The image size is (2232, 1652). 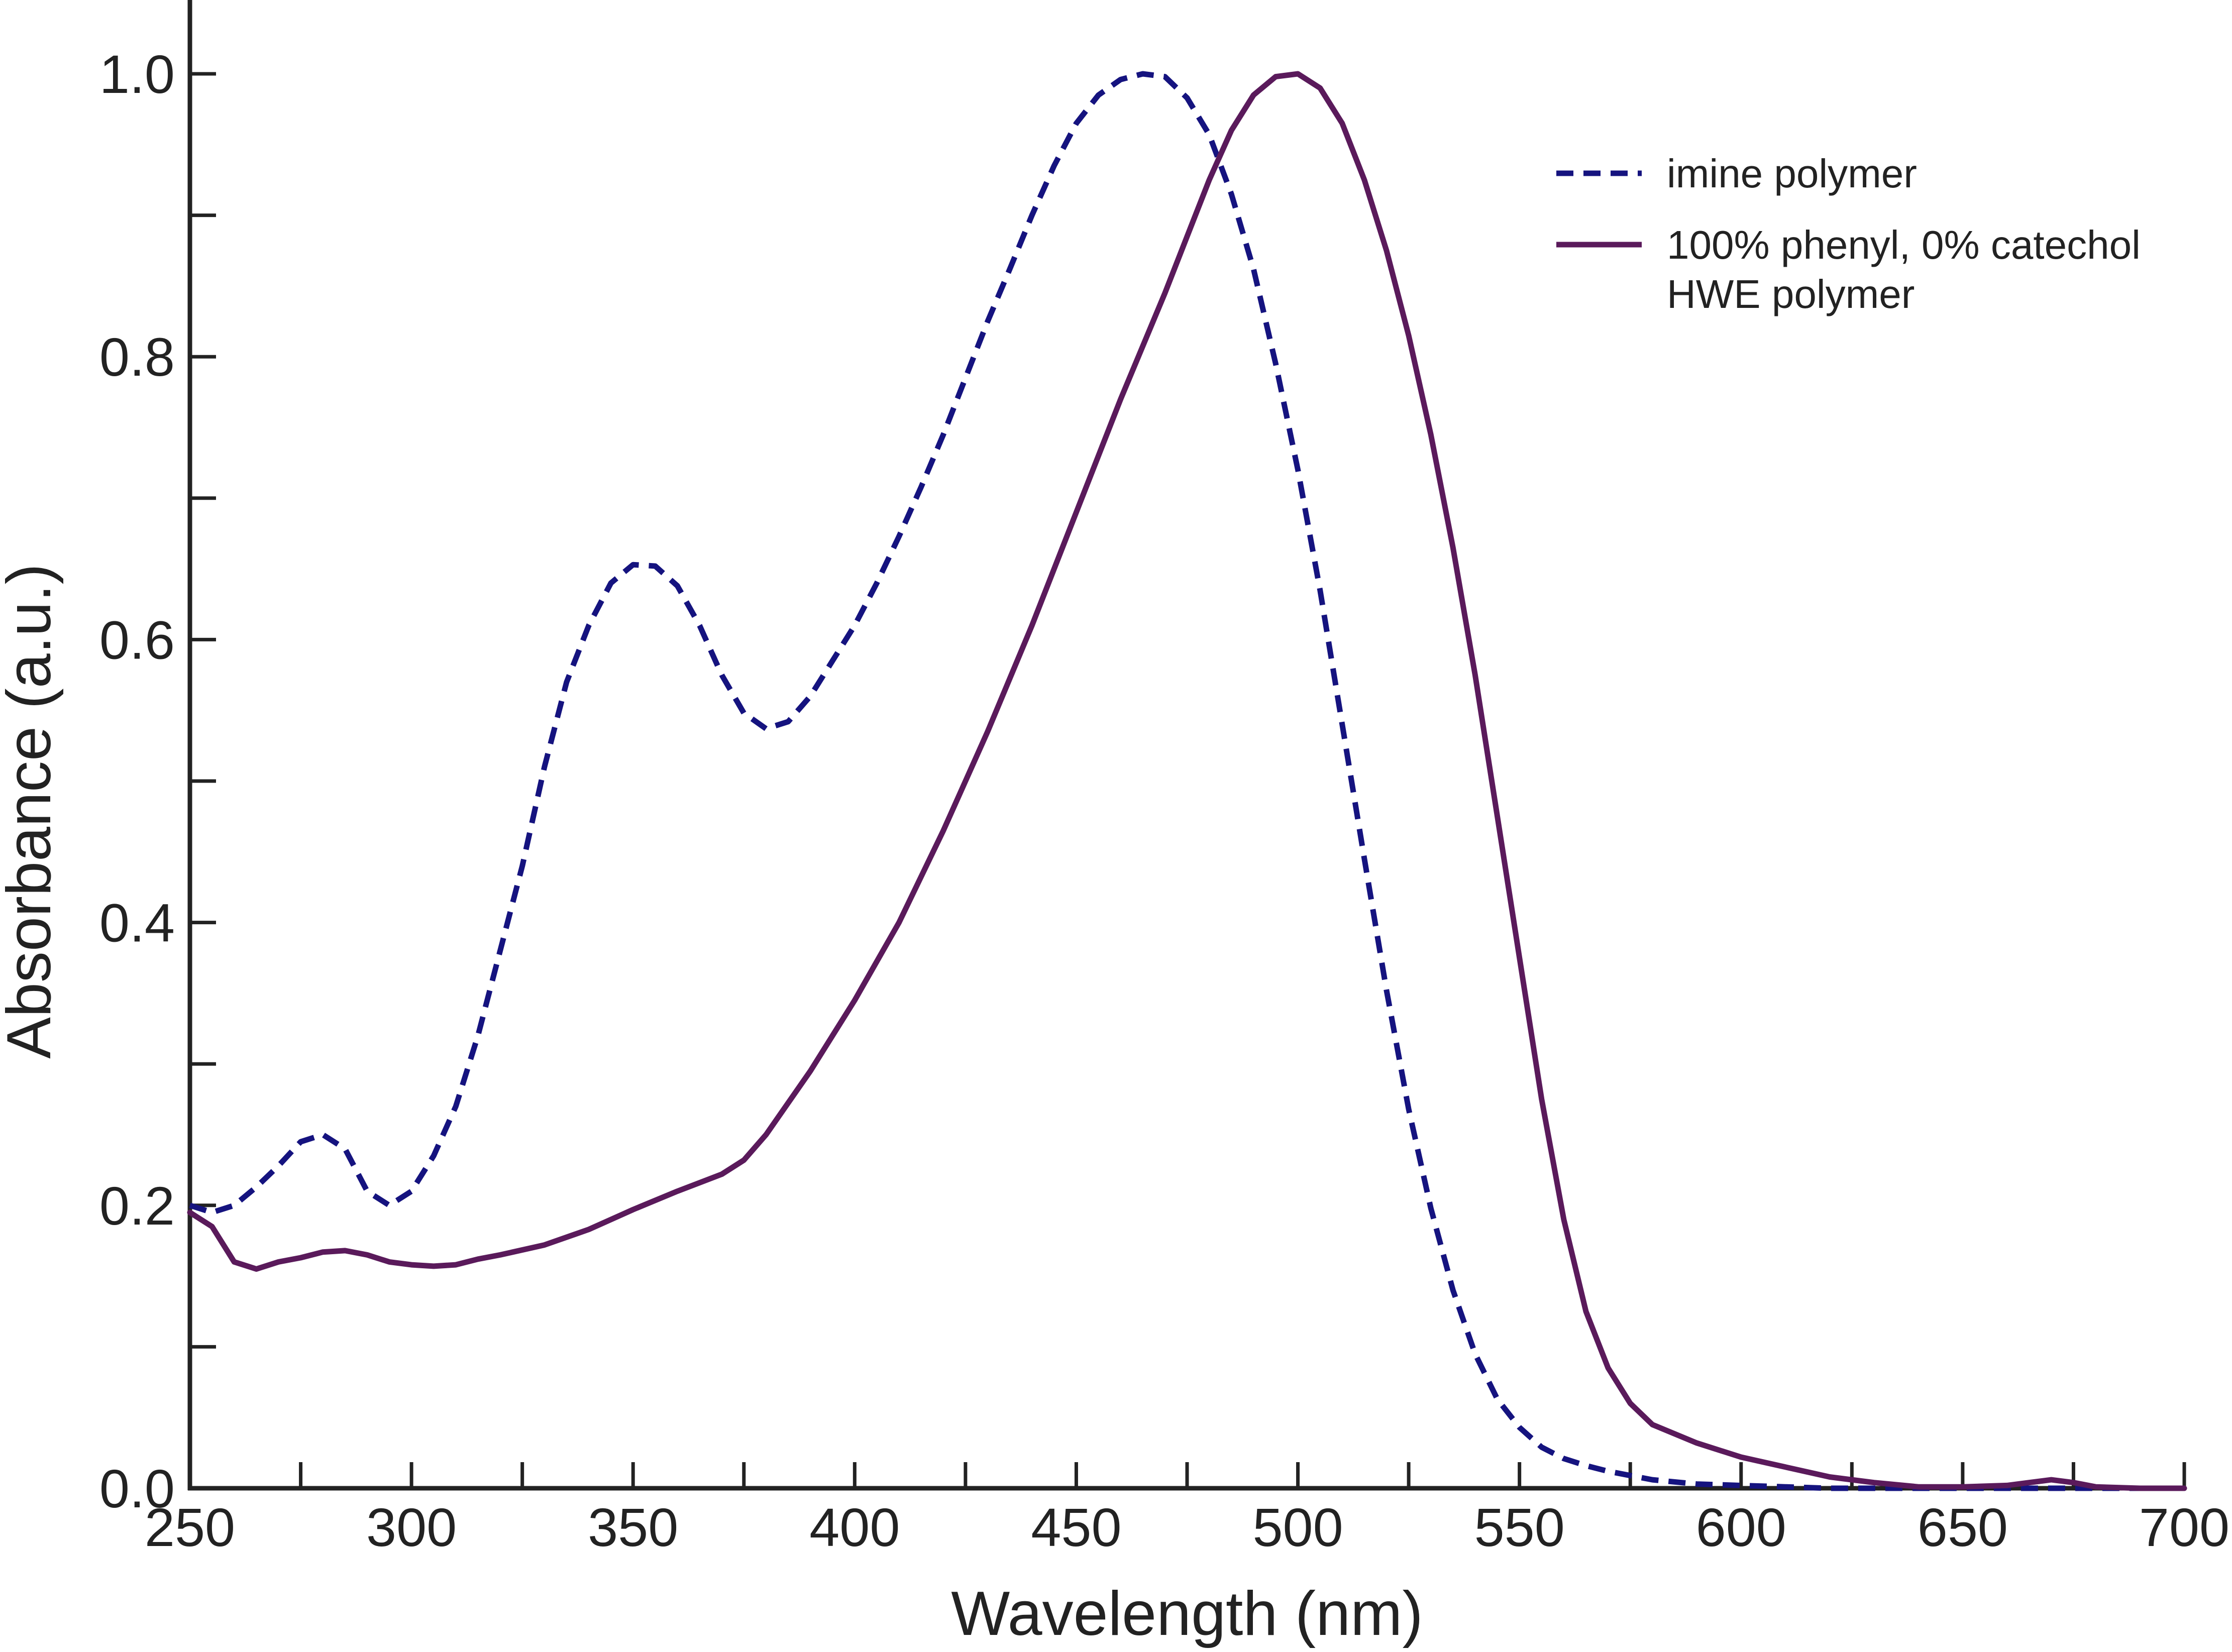 I want to click on x-tick-label: 250, so click(x=190, y=1527).